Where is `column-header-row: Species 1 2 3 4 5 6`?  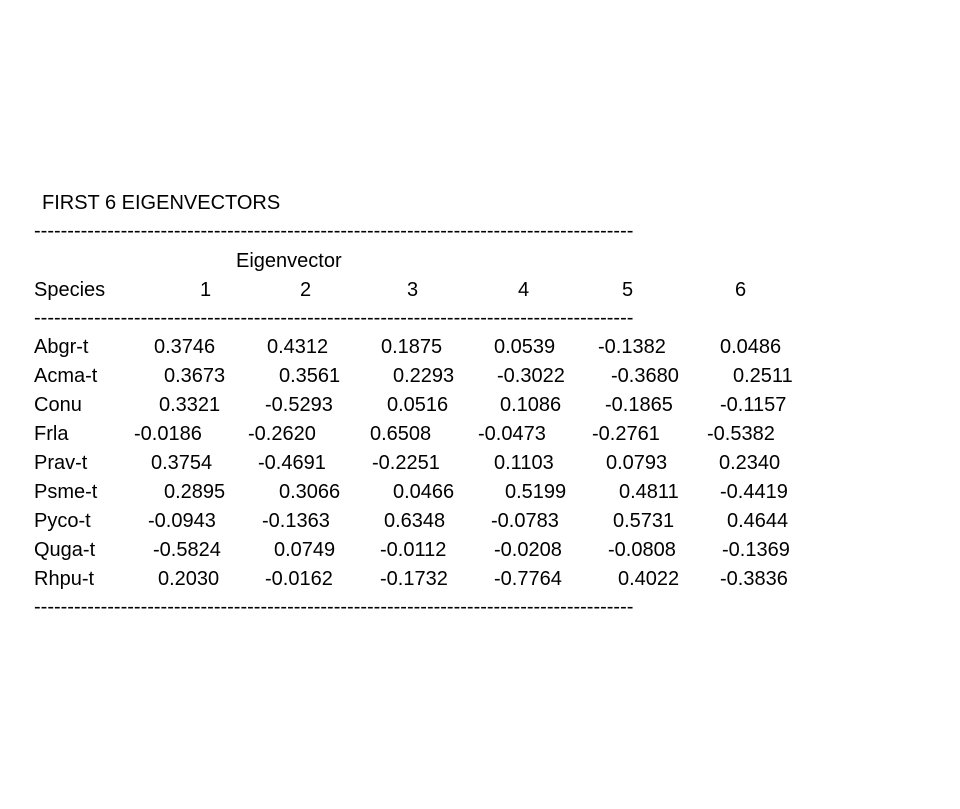
column-header-row: Species 1 2 3 4 5 6 is located at coordinates (480, 290).